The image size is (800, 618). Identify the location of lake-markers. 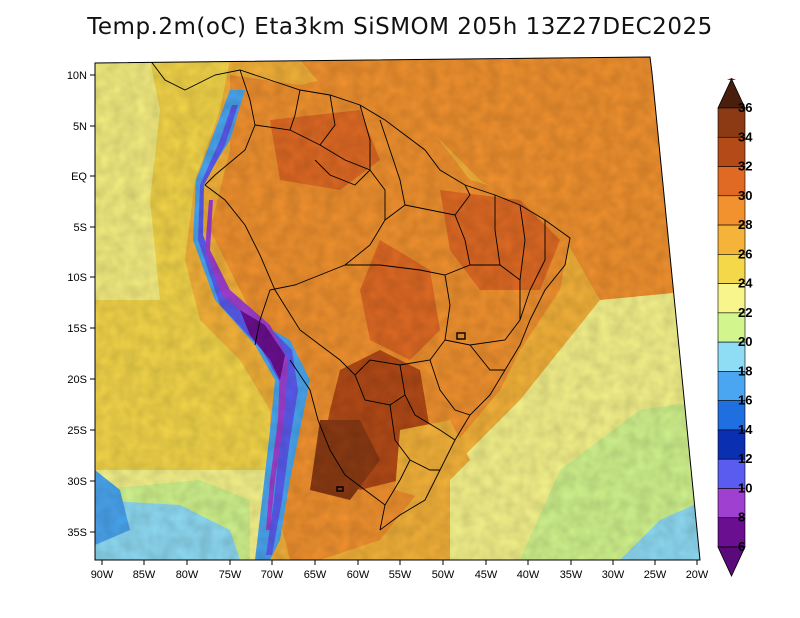
(401, 412).